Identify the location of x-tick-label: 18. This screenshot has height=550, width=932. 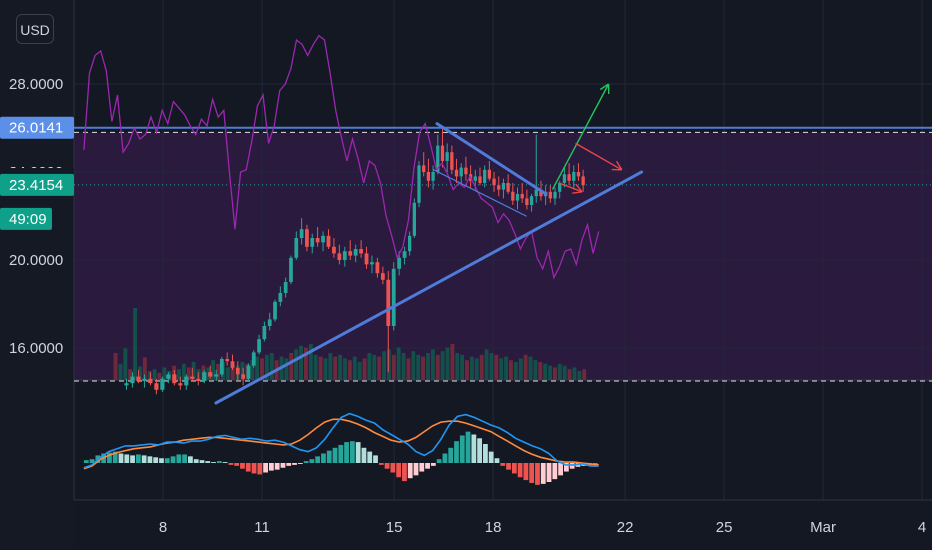
(493, 527).